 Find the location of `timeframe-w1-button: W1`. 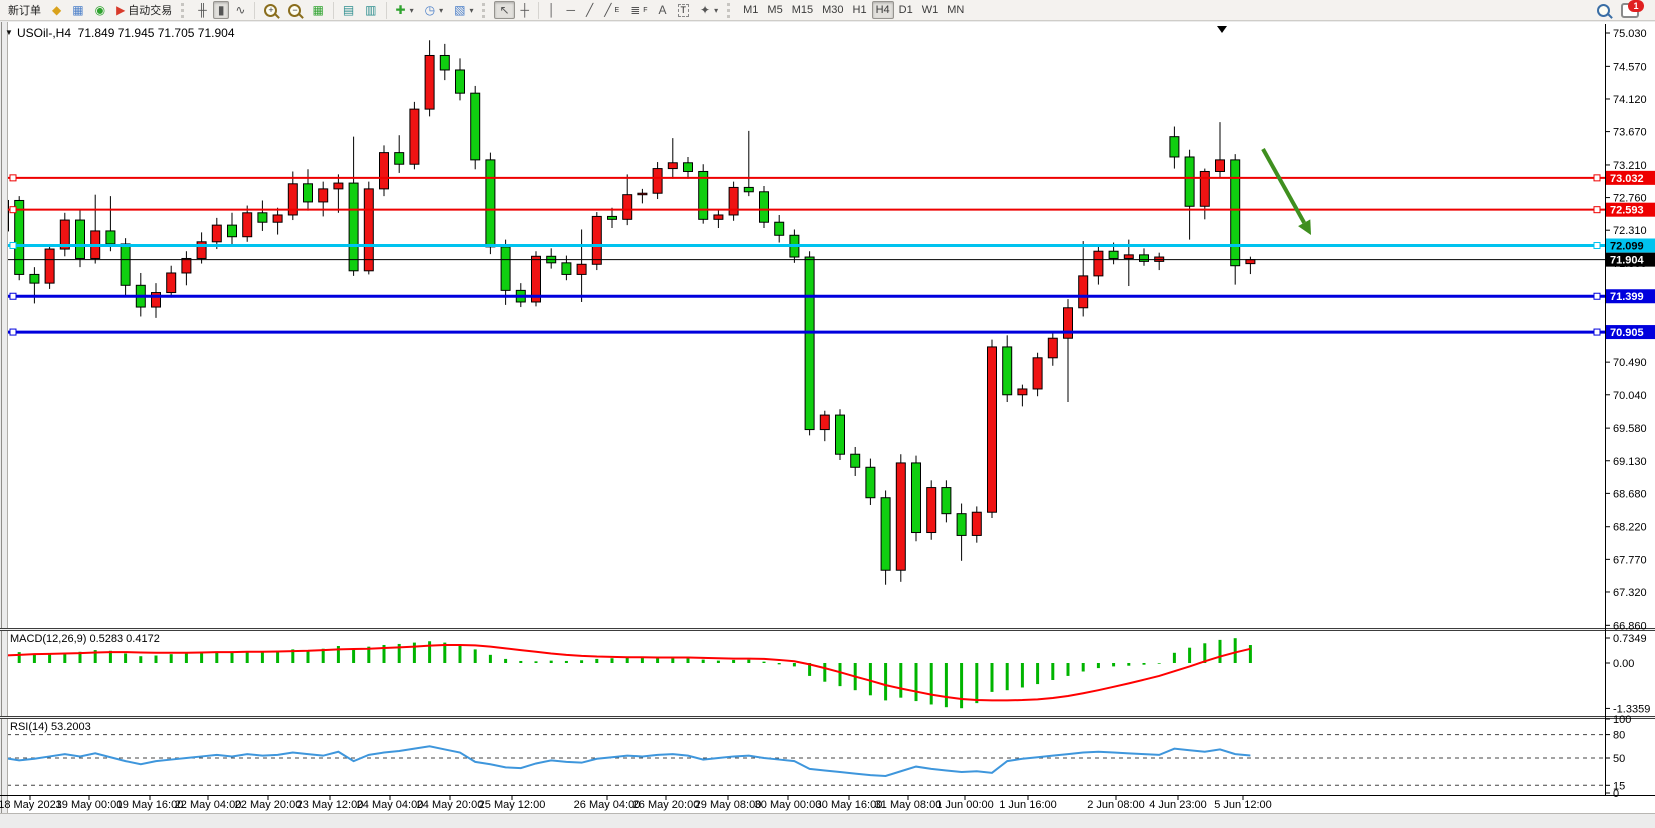

timeframe-w1-button: W1 is located at coordinates (930, 10).